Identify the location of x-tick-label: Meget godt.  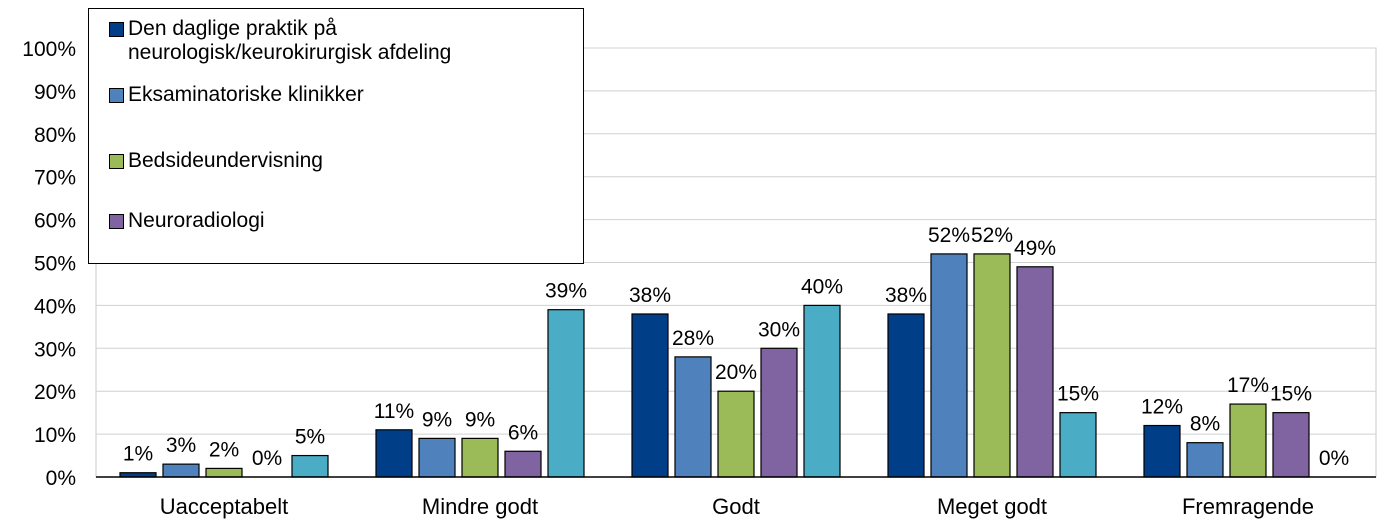
(992, 506).